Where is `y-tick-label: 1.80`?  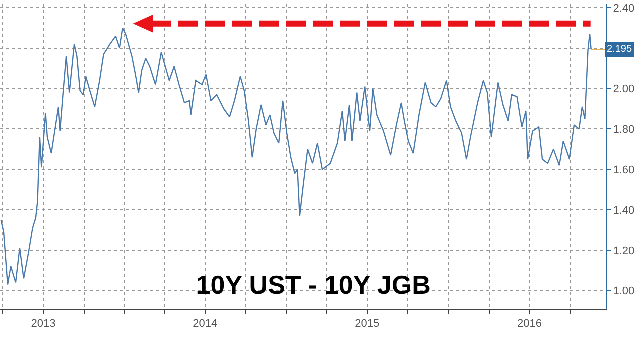
y-tick-label: 1.80 is located at coordinates (624, 130).